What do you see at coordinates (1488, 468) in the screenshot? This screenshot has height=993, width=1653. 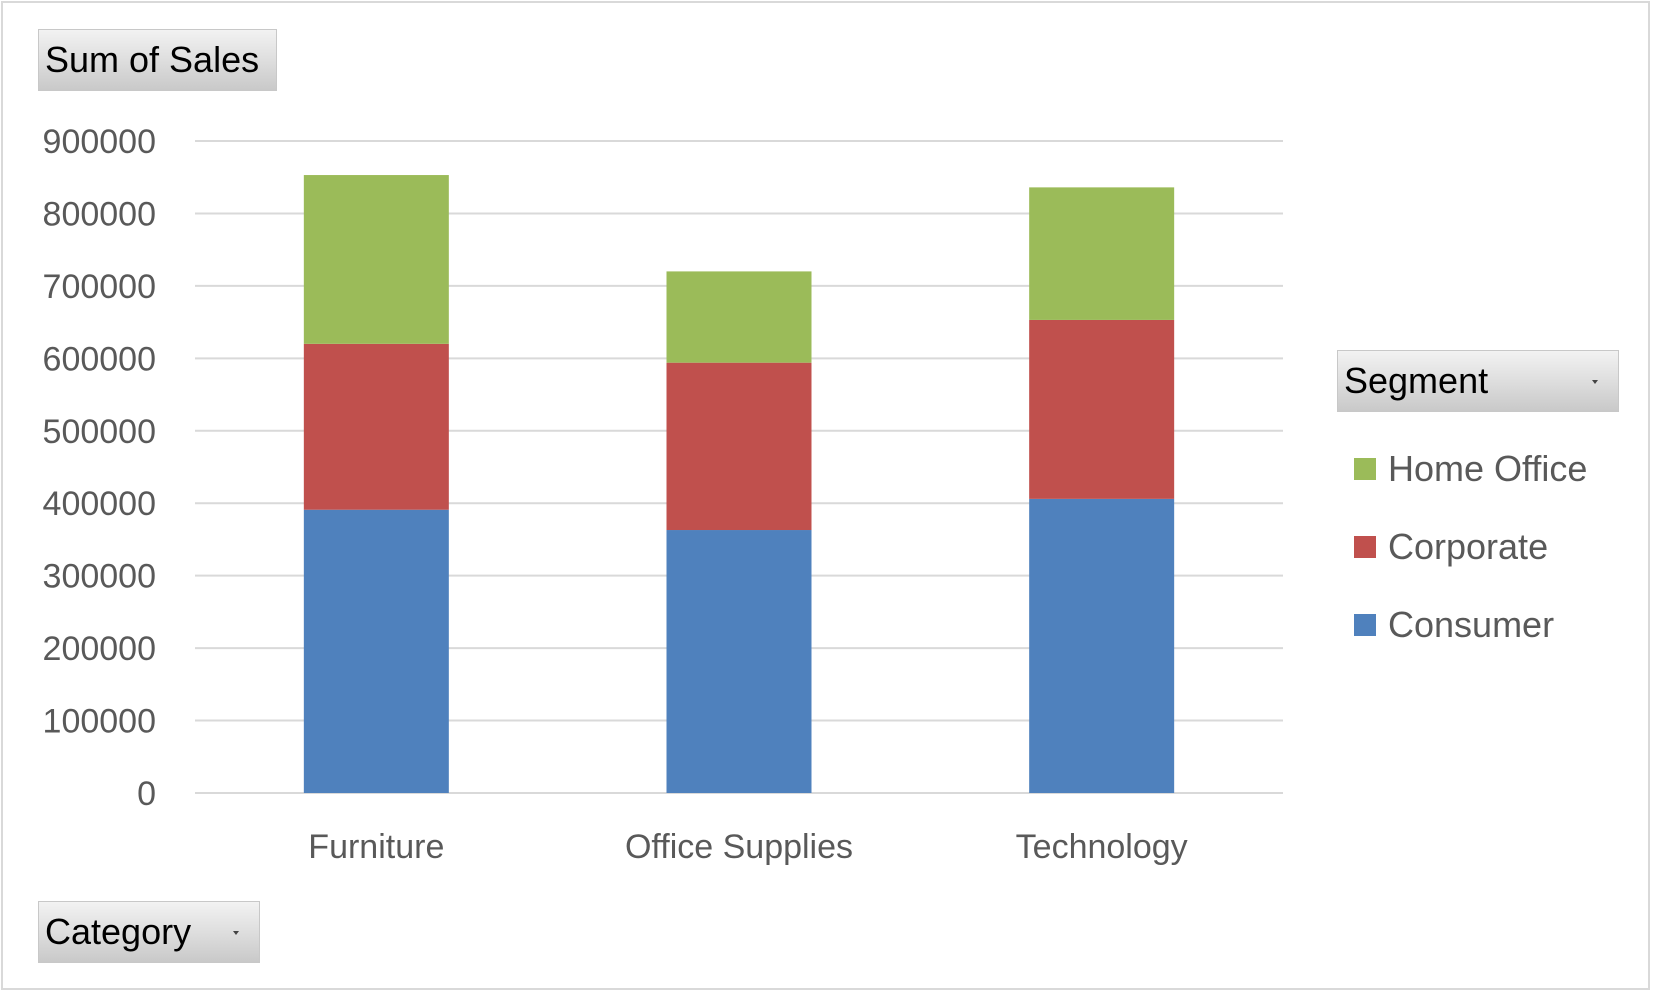 I see `legend-label: Home Office` at bounding box center [1488, 468].